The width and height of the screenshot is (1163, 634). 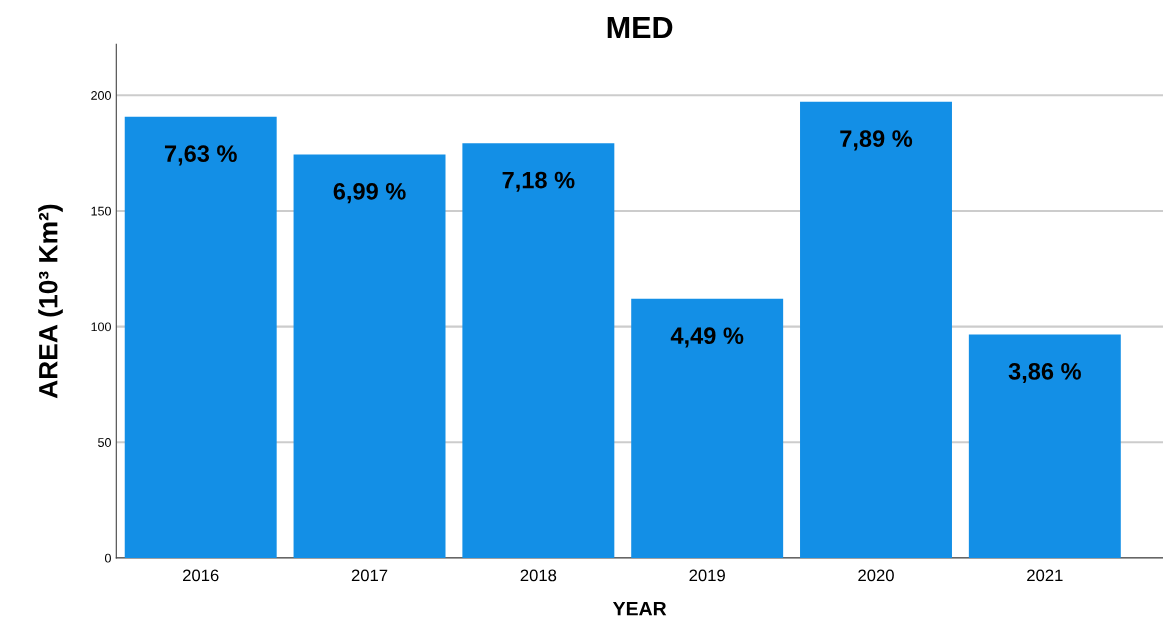 What do you see at coordinates (101, 327) in the screenshot?
I see `y-tick-label: 100` at bounding box center [101, 327].